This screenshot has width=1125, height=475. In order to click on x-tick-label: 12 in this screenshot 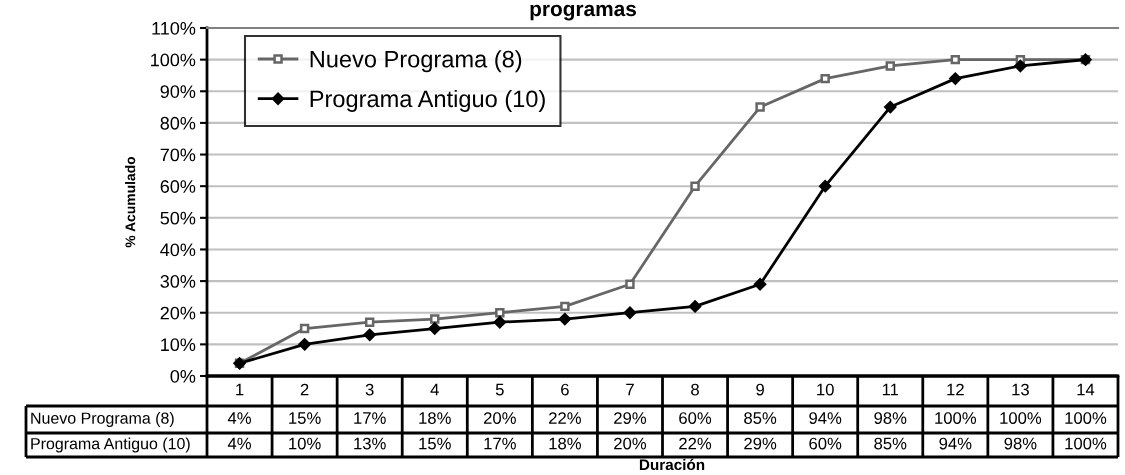, I will do `click(955, 389)`.